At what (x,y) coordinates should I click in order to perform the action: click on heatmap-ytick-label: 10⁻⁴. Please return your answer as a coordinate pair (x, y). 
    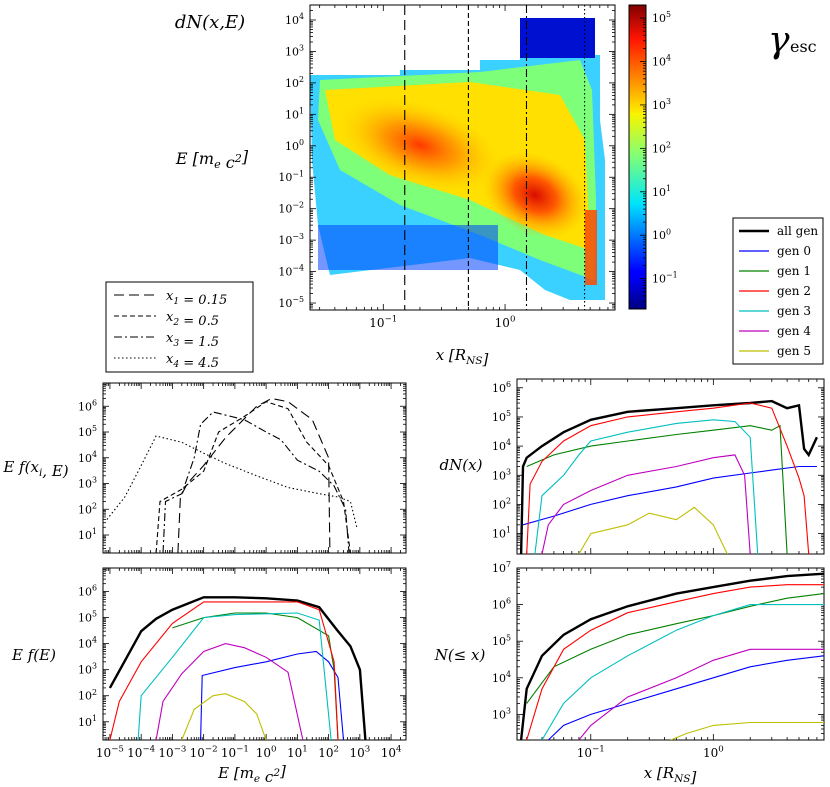
    Looking at the image, I should click on (291, 271).